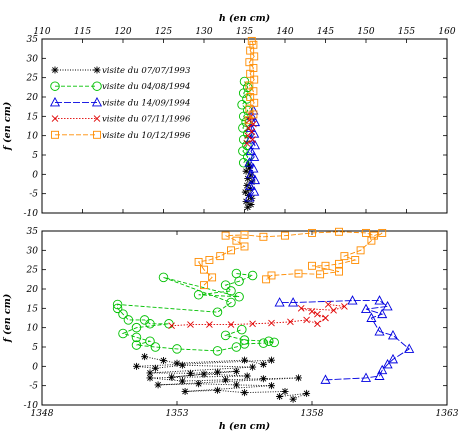  What do you see at coordinates (97, 86) in the screenshot?
I see `legend-entry-1-marker` at bounding box center [97, 86].